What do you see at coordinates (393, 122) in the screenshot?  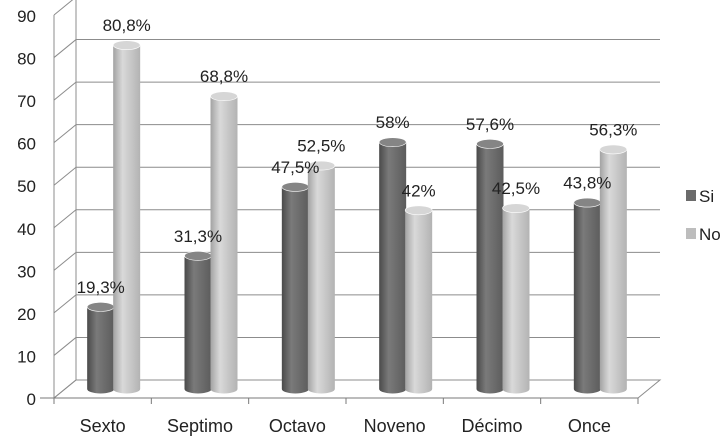 I see `data-label: 58%` at bounding box center [393, 122].